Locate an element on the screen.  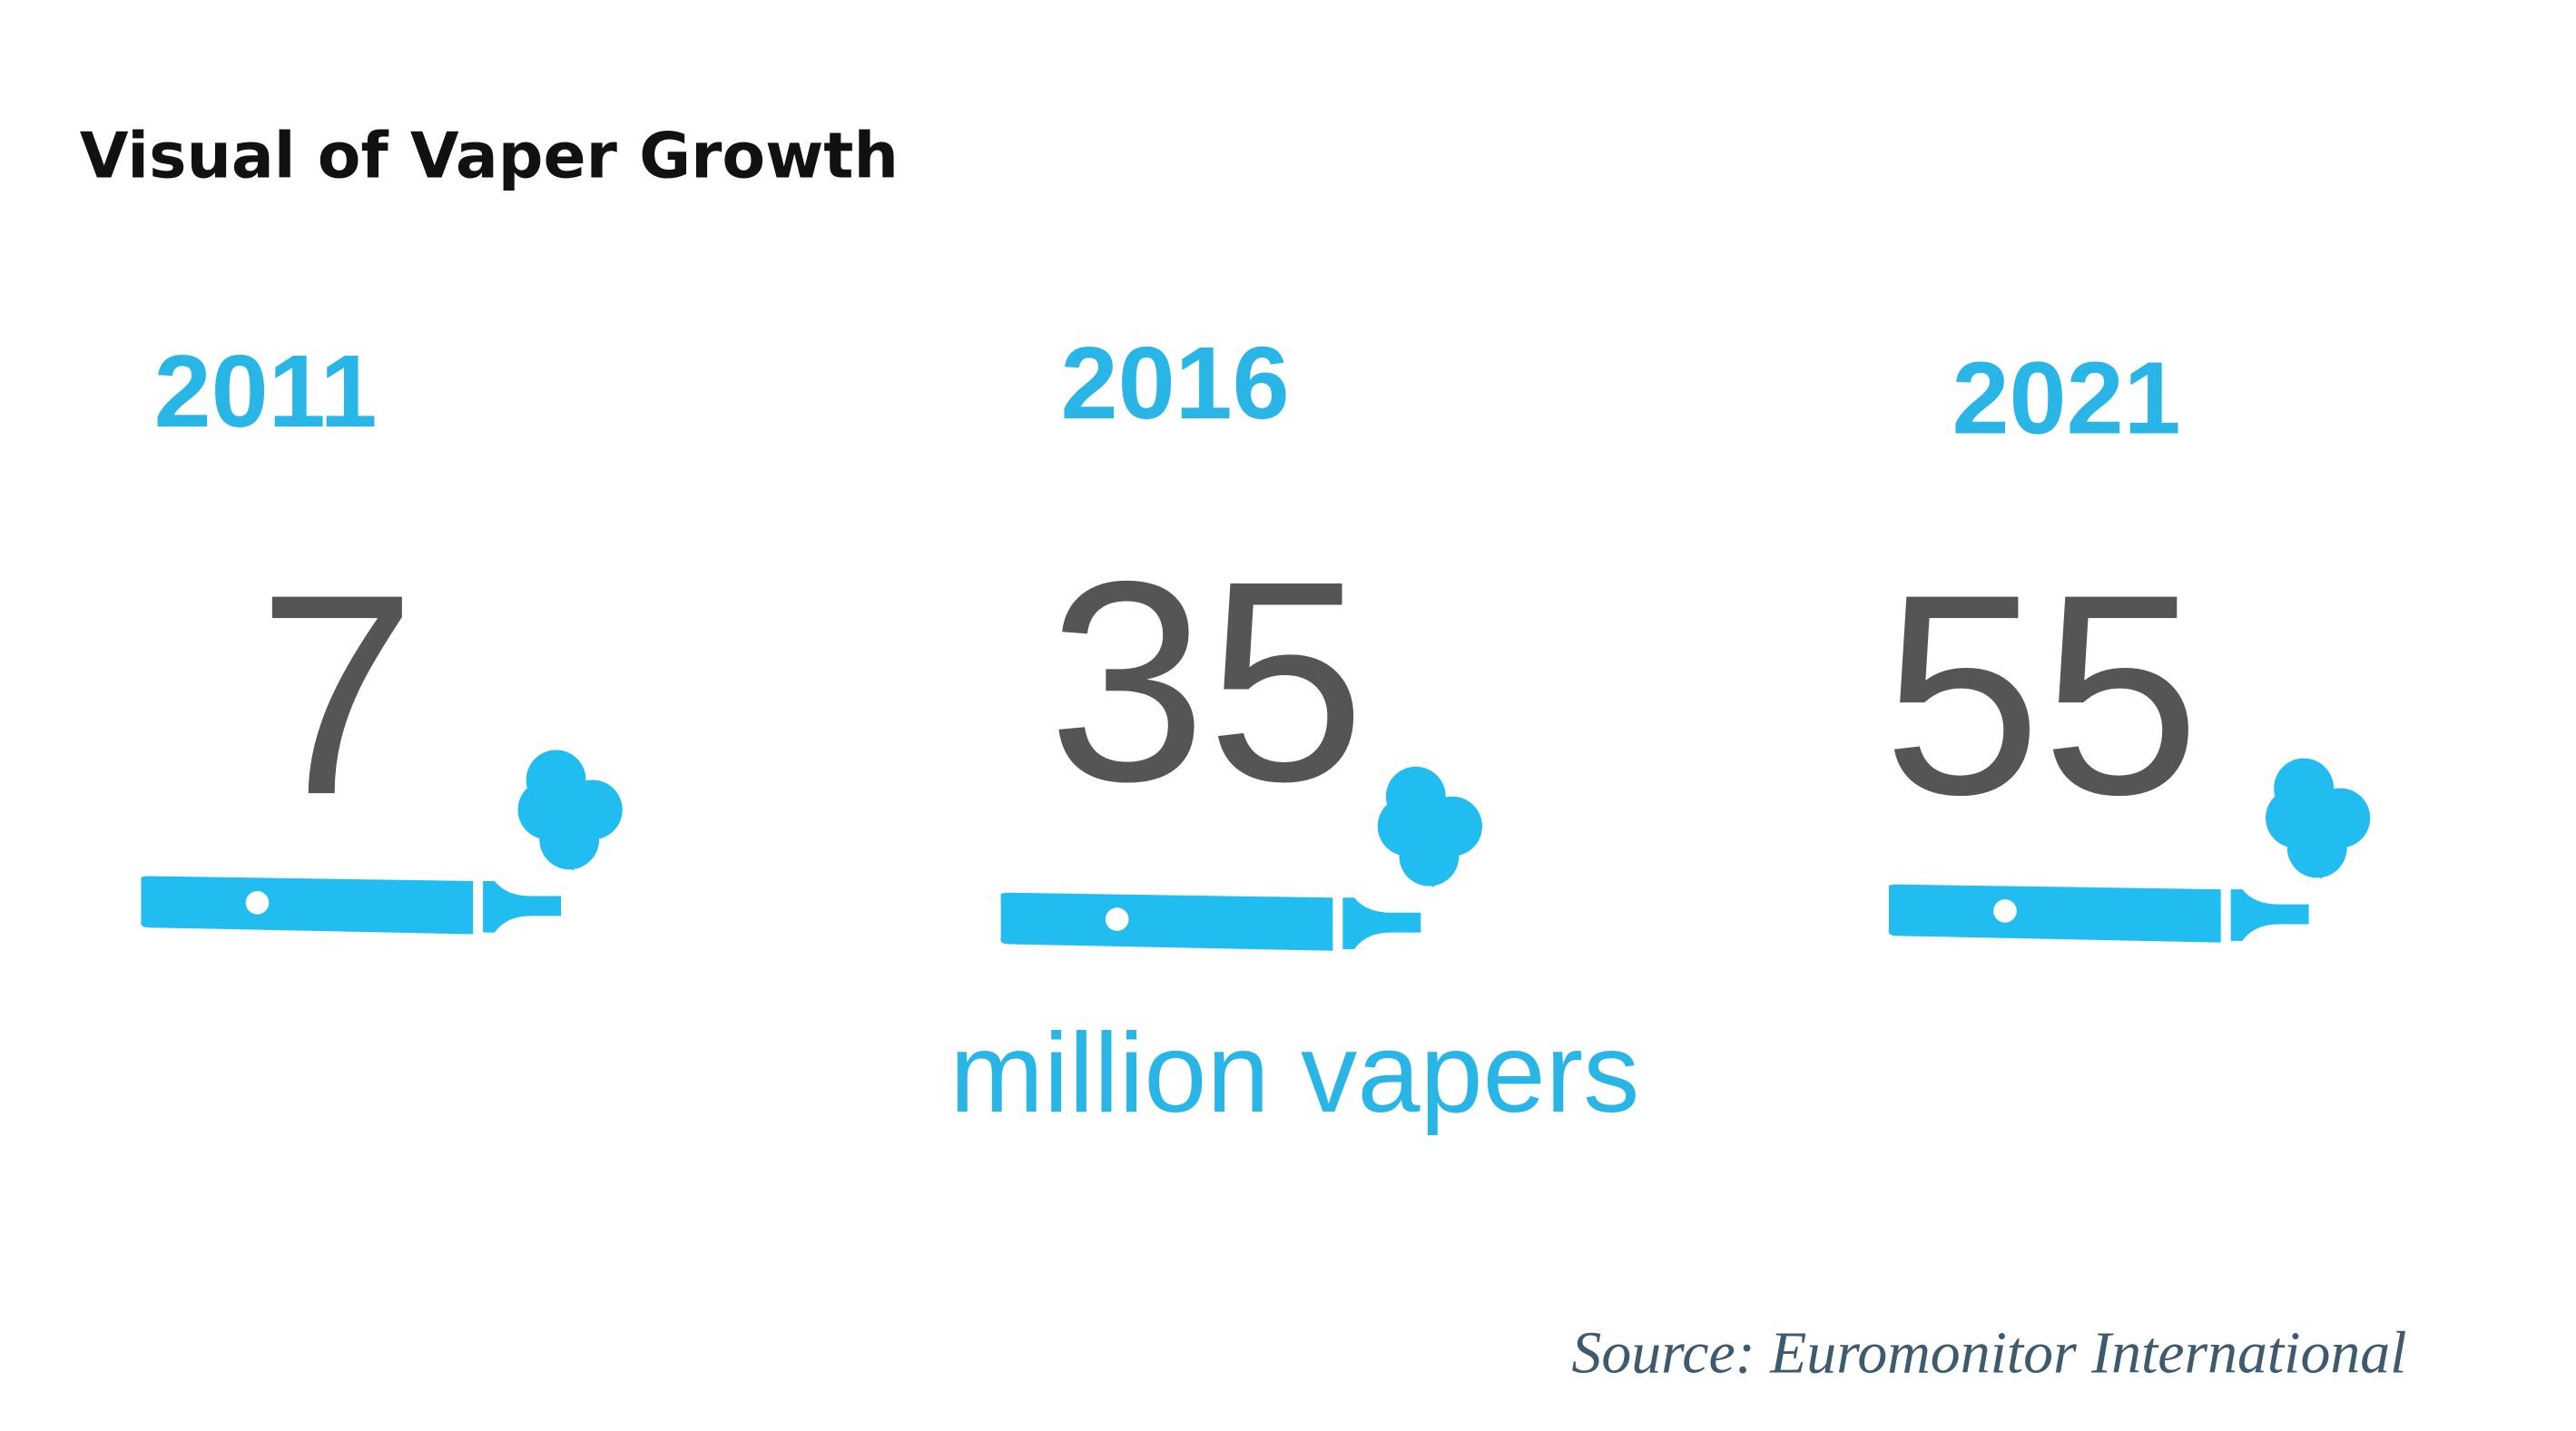
year-block: 2021 55 is located at coordinates (2127, 641).